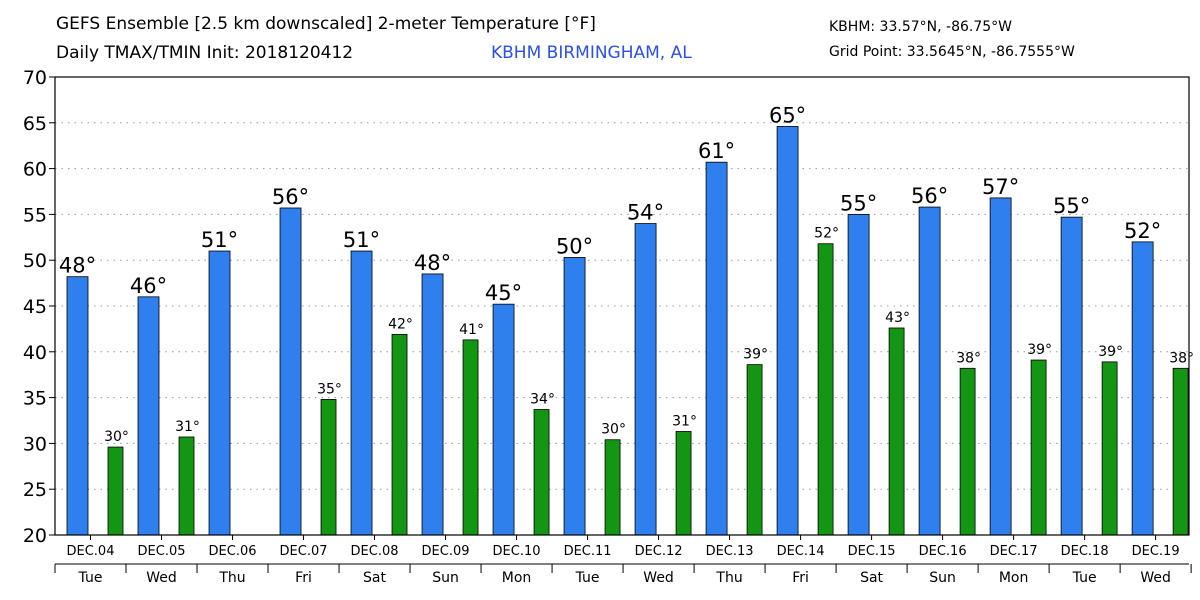 The image size is (1200, 600). What do you see at coordinates (943, 551) in the screenshot?
I see `date-label: DEC.16` at bounding box center [943, 551].